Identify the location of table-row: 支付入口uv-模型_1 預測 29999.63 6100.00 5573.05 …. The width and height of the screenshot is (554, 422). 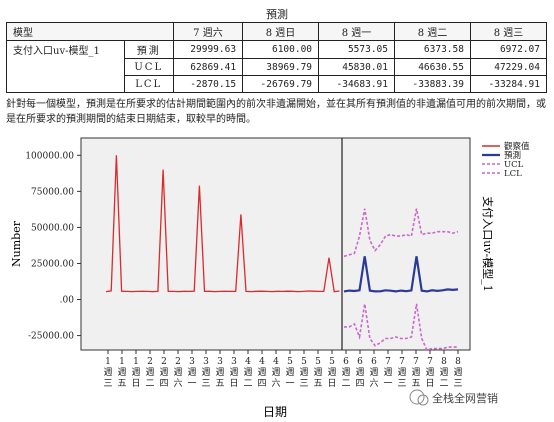
(277, 66).